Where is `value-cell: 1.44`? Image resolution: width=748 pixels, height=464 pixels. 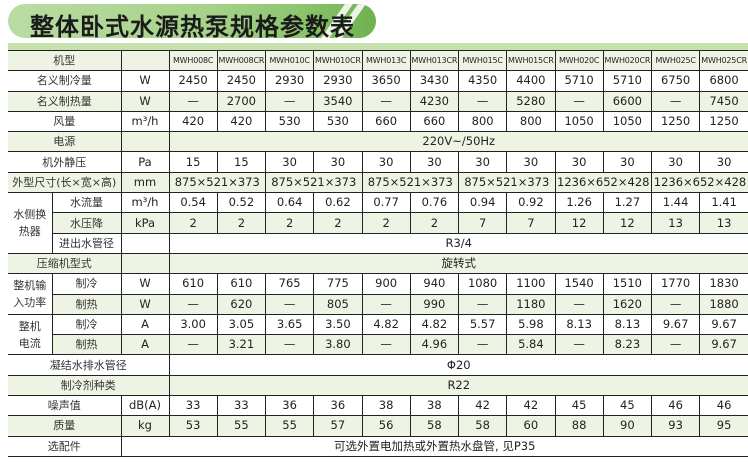
value-cell: 1.44 is located at coordinates (675, 203).